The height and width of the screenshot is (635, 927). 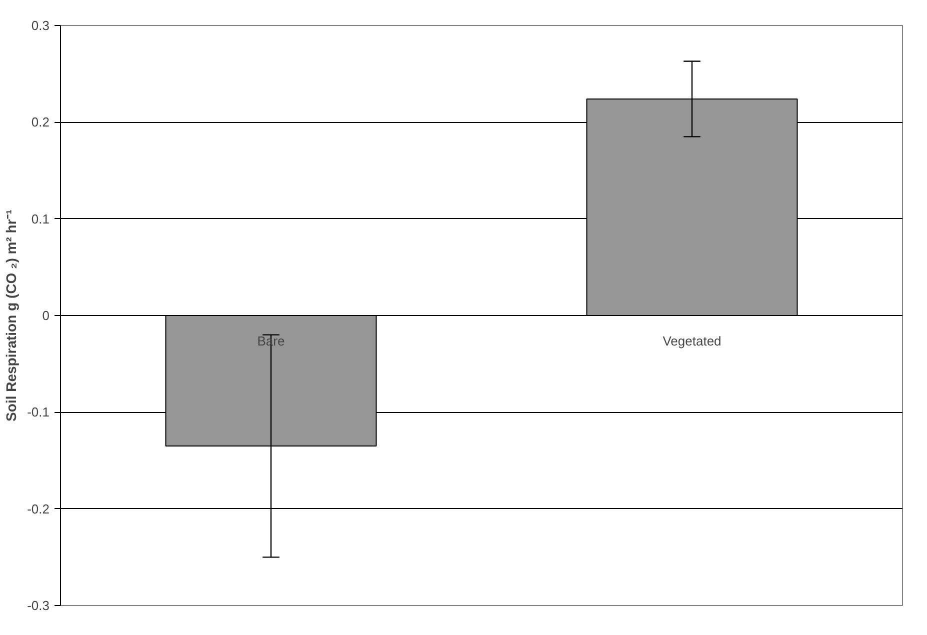 I want to click on y-tick-label: -0.1, so click(x=38, y=412).